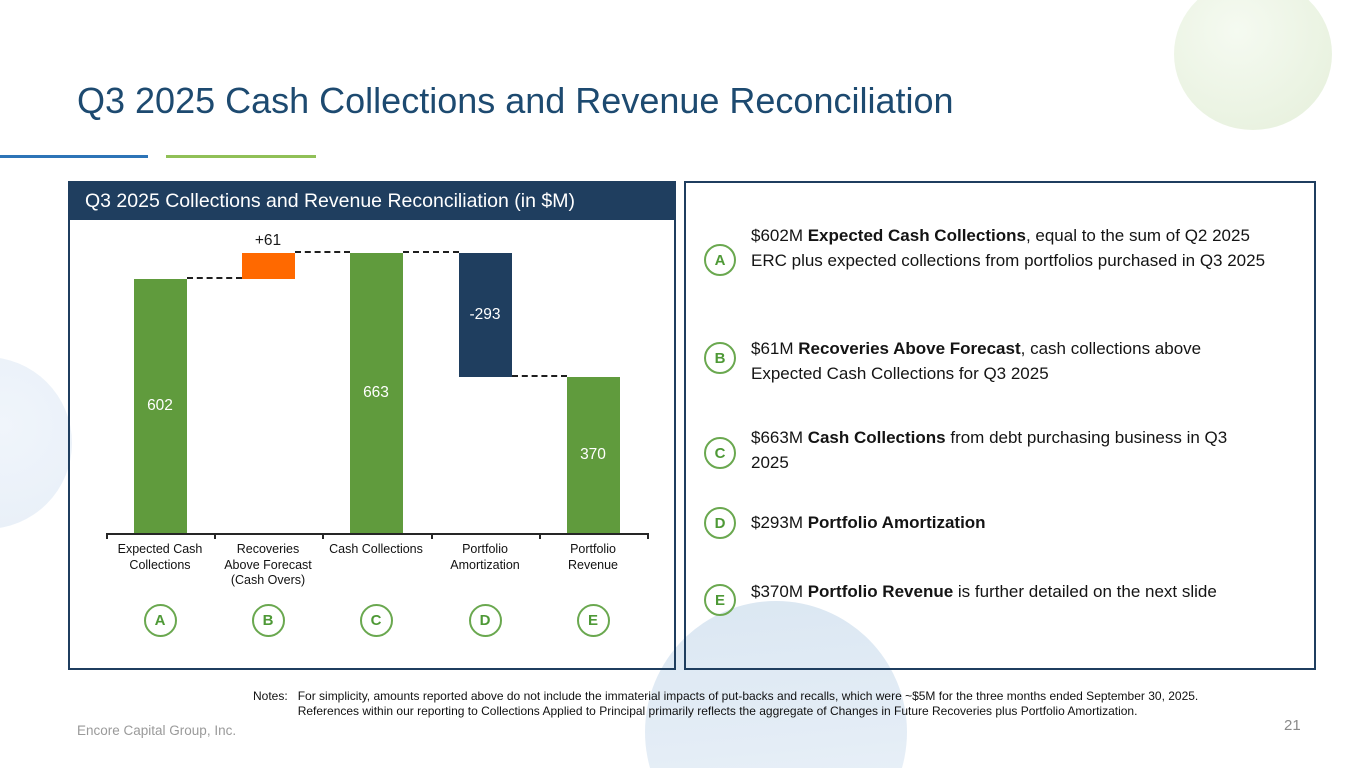 The image size is (1365, 768). I want to click on badge-letter: C, so click(720, 453).